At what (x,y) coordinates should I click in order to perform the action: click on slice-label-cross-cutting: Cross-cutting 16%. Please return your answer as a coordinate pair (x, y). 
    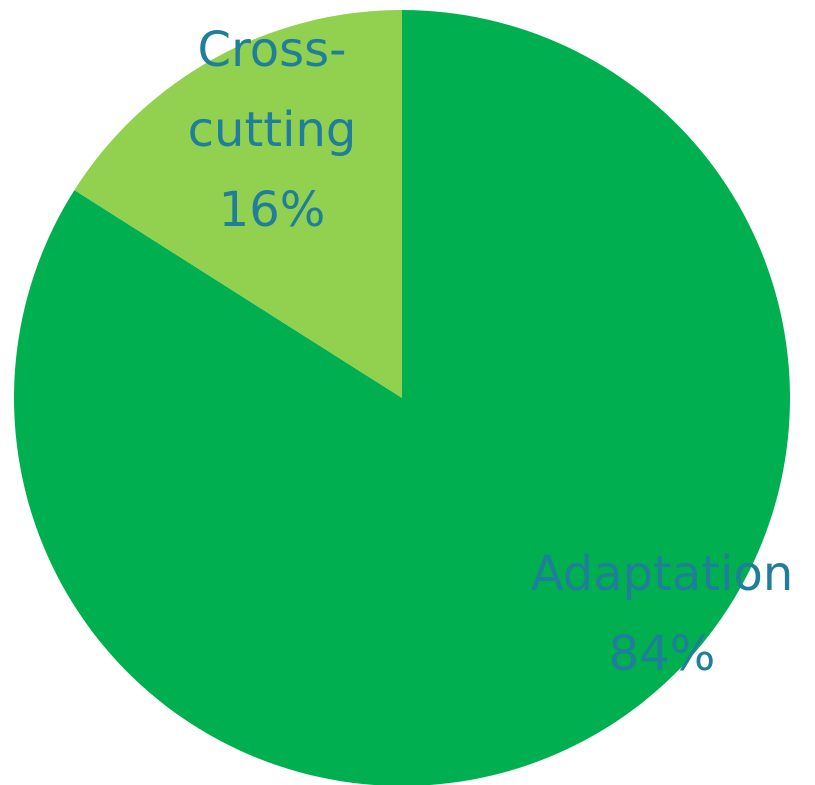
    Looking at the image, I should click on (272, 130).